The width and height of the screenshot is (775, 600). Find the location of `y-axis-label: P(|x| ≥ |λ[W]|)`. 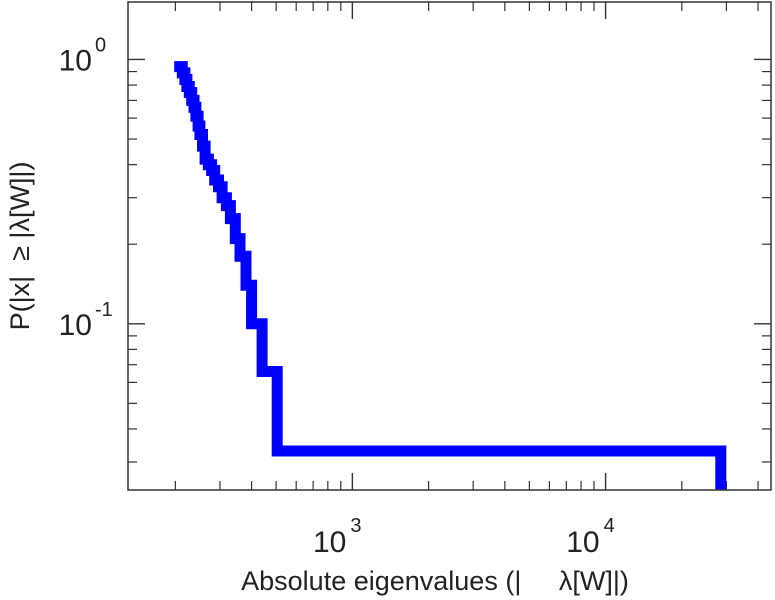

y-axis-label: P(|x| ≥ |λ[W]|) is located at coordinates (20, 246).